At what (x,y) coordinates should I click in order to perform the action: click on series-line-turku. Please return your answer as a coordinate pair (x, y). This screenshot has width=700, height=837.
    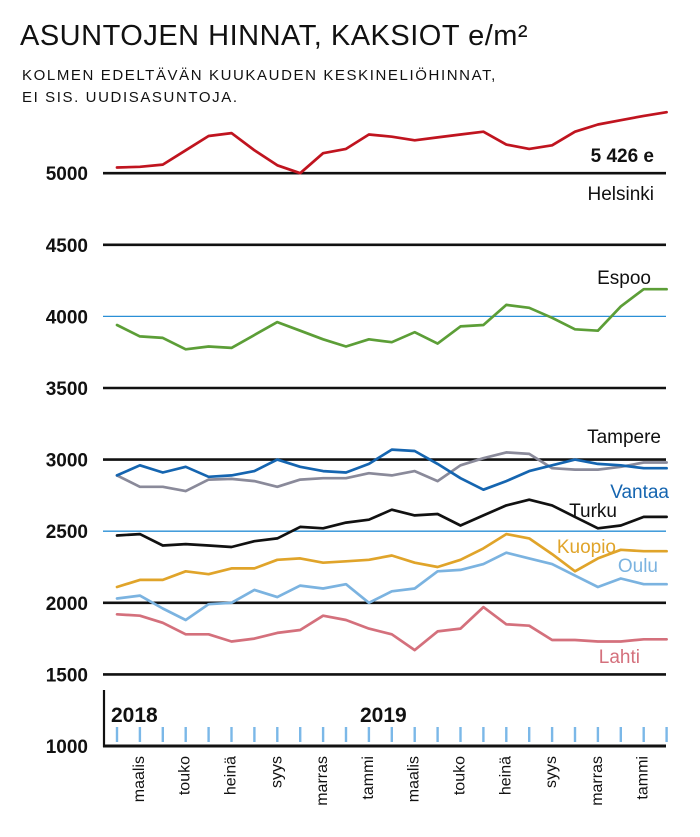
    Looking at the image, I should click on (391, 523).